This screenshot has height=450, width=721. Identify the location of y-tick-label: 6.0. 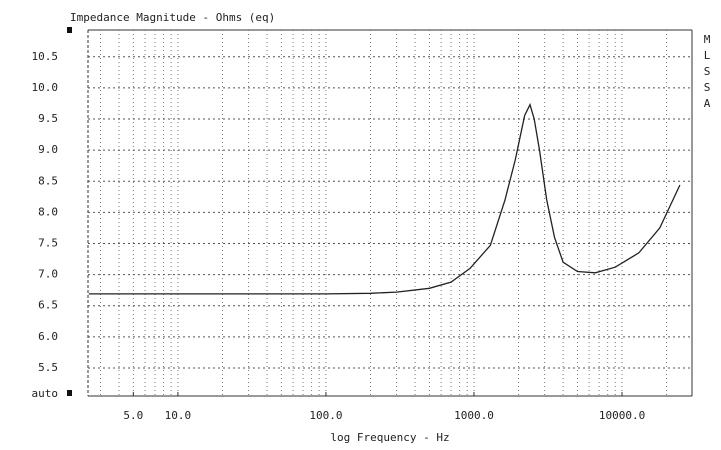
(48, 336).